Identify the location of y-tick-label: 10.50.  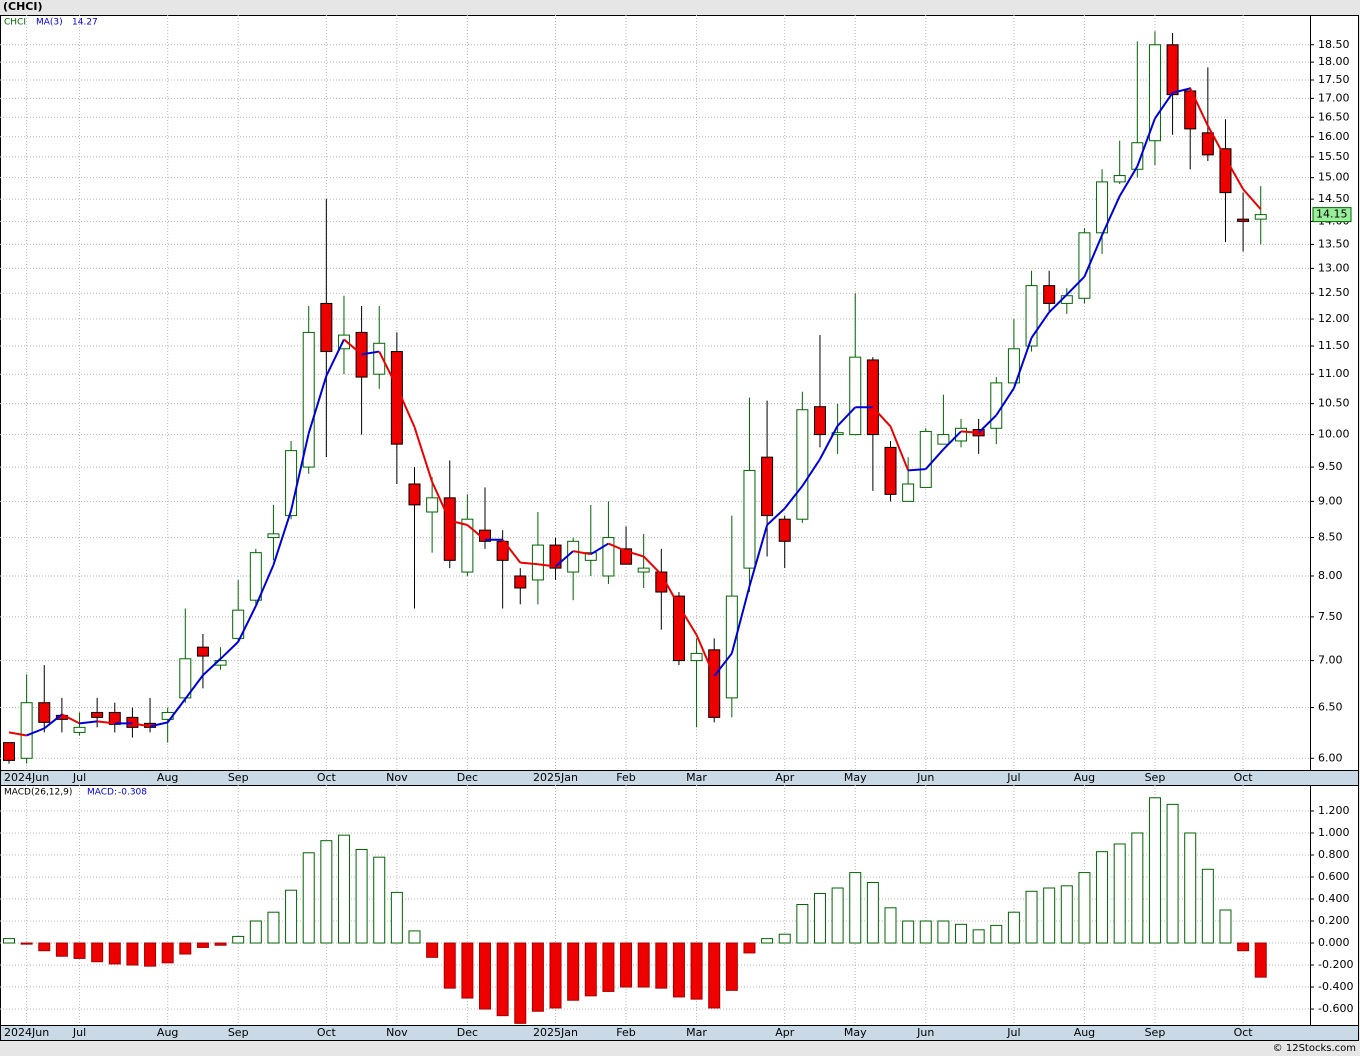
(1334, 403).